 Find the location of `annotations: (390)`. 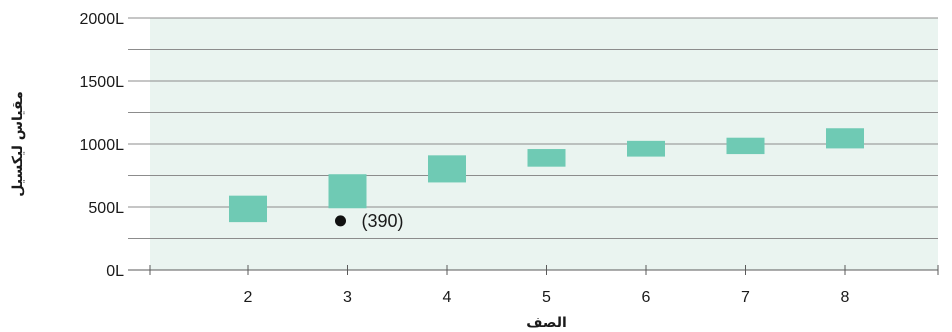

annotations: (390) is located at coordinates (369, 221).